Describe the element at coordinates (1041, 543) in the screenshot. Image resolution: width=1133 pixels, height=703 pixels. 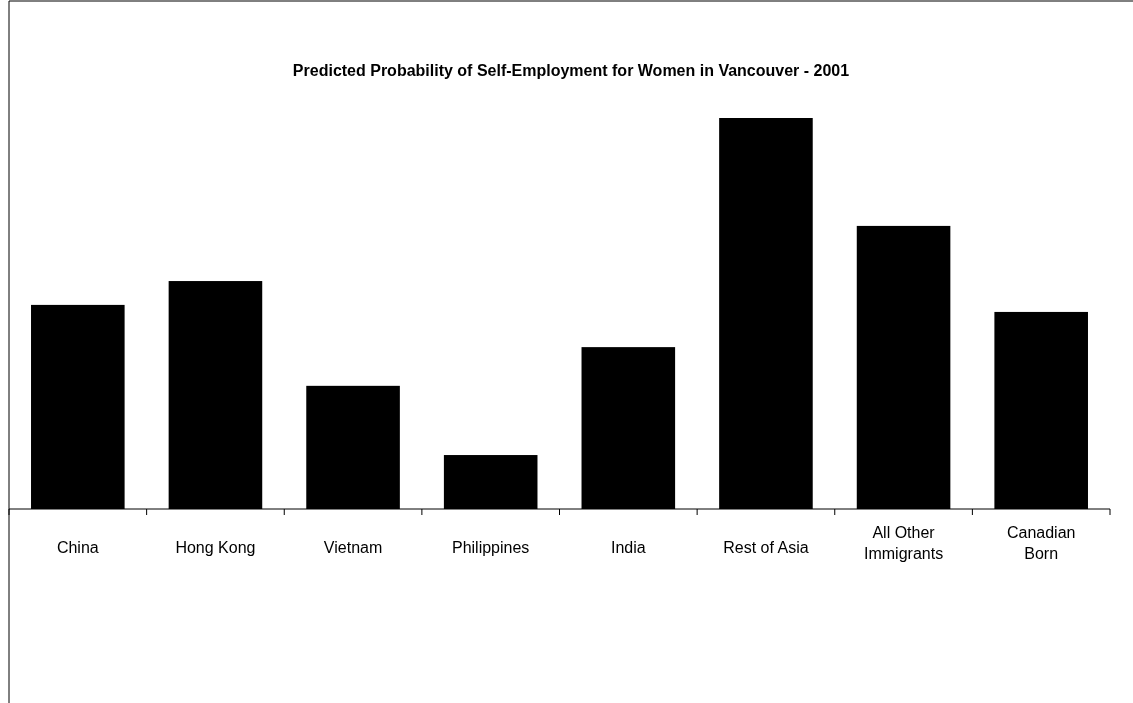
I see `x-tick-label: Canadian Born` at that location.